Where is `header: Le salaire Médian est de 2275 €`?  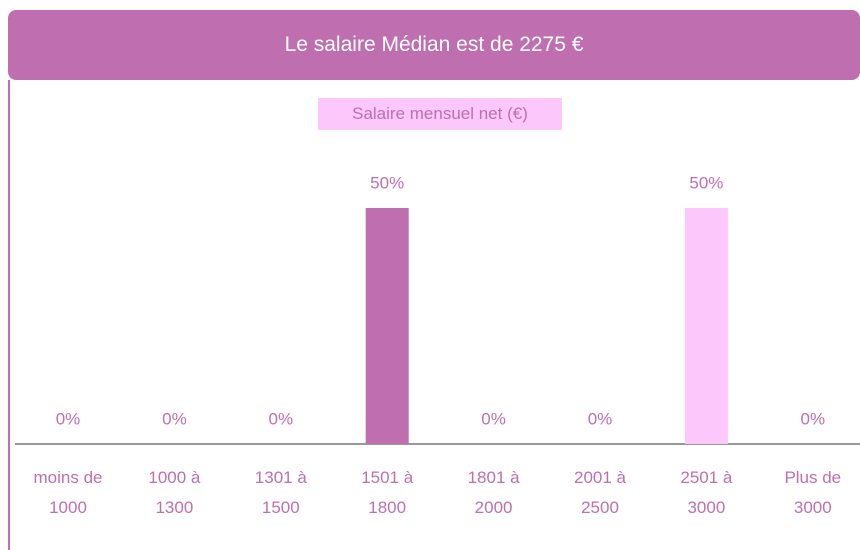 header: Le salaire Médian est de 2275 € is located at coordinates (434, 45).